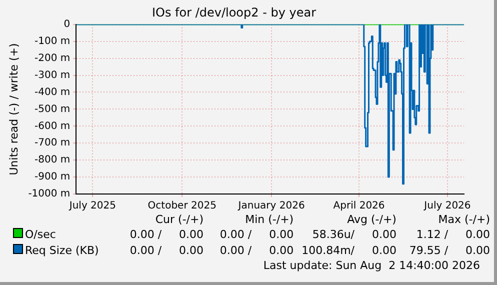 This screenshot has height=285, width=497. Describe the element at coordinates (269, 220) in the screenshot. I see `text: Min (-/+)` at that location.